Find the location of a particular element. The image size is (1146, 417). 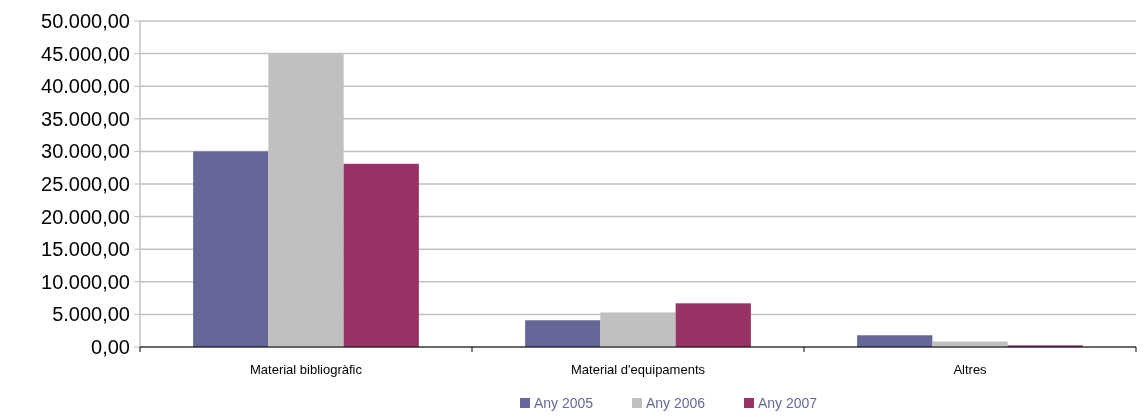

y-tick-label: 25.000,00 is located at coordinates (85, 184).